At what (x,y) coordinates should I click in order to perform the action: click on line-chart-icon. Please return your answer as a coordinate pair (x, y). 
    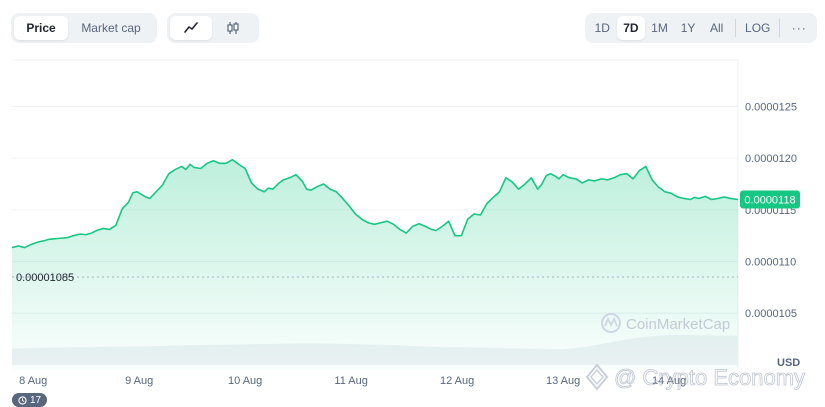
    Looking at the image, I should click on (191, 27).